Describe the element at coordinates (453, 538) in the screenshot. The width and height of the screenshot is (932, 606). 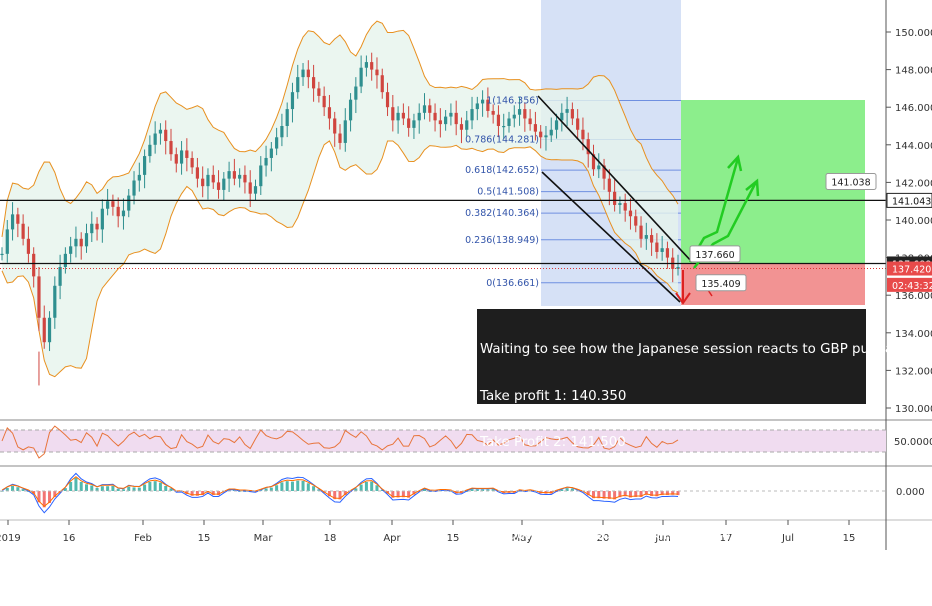
I see `time-tick-label: 15` at that location.